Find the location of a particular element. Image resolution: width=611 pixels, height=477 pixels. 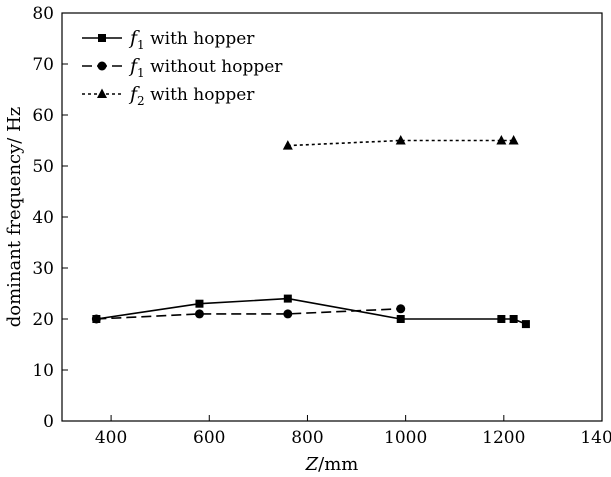

legend-label-text: without hopper is located at coordinates (214, 67).